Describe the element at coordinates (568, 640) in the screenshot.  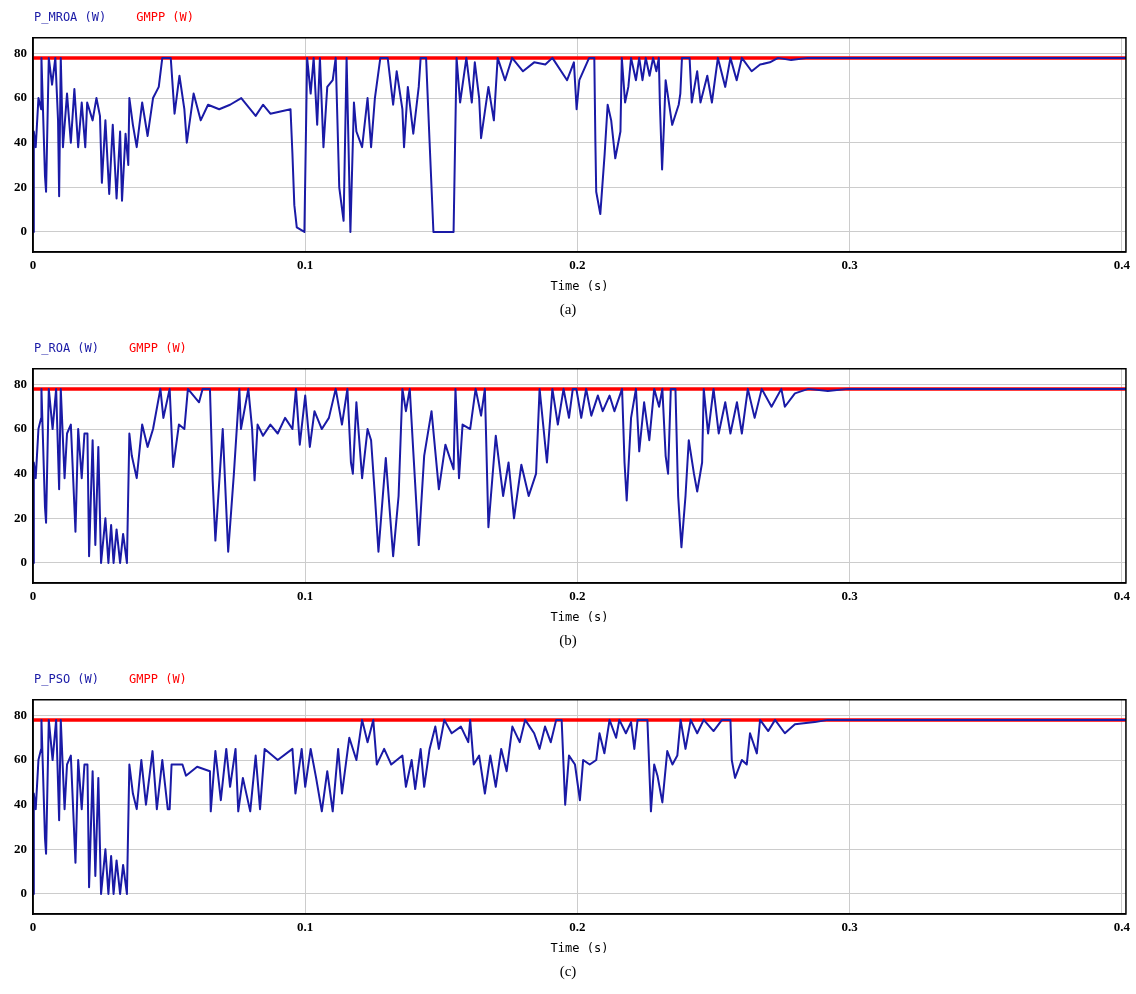
I see `text: (b)` at that location.